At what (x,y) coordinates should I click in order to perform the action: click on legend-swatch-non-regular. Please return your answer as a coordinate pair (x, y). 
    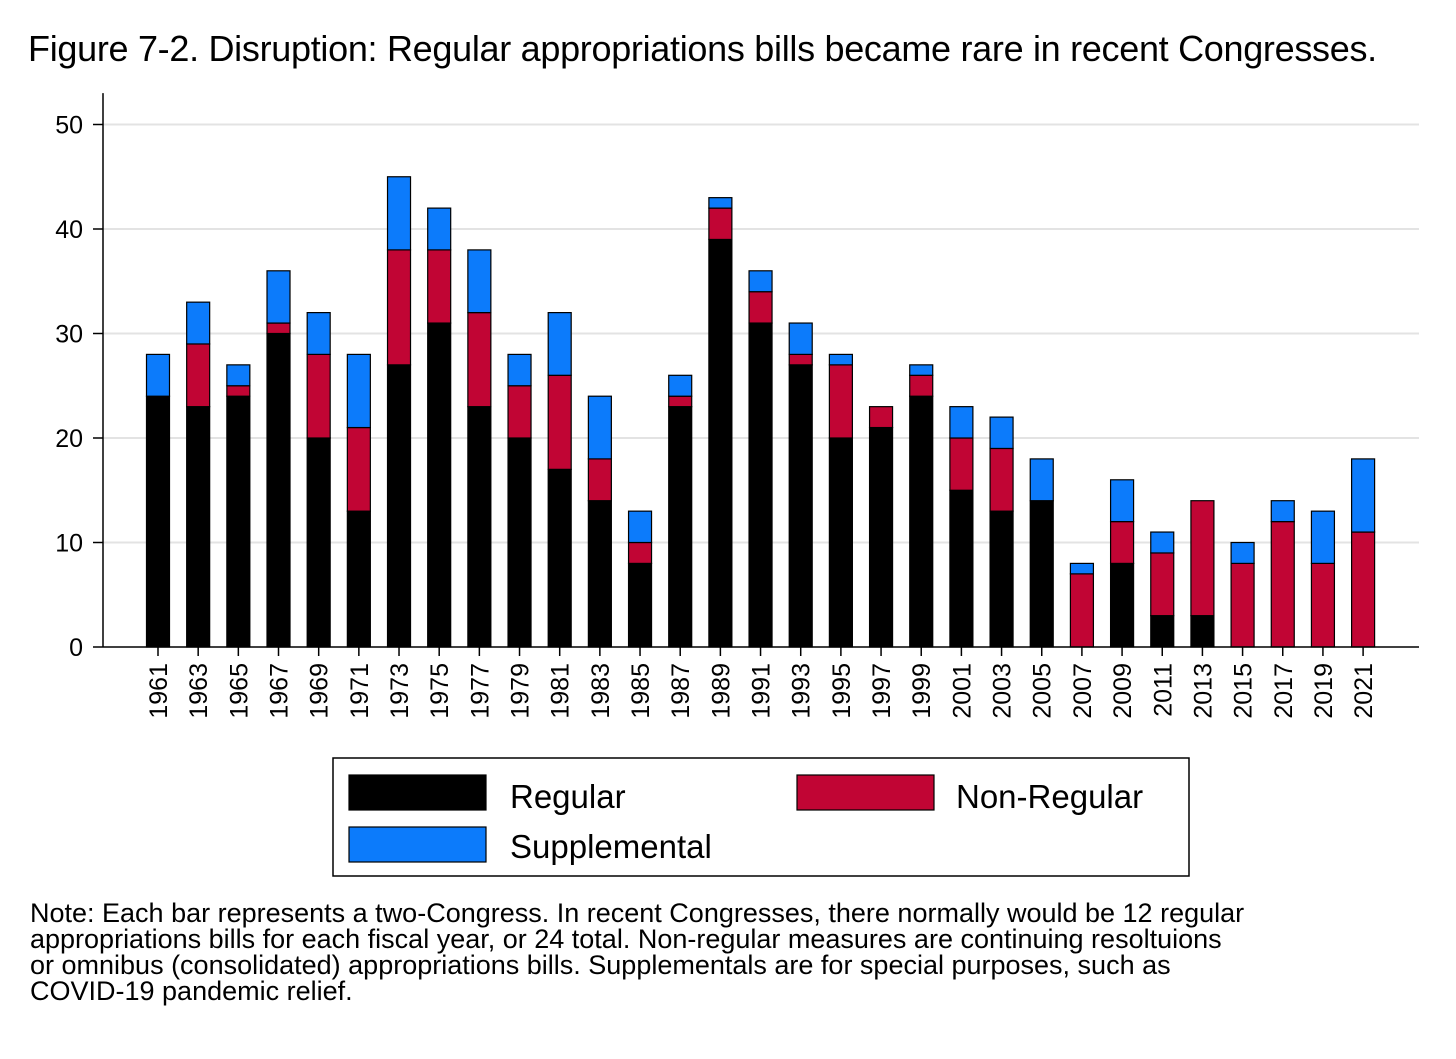
    Looking at the image, I should click on (865, 792).